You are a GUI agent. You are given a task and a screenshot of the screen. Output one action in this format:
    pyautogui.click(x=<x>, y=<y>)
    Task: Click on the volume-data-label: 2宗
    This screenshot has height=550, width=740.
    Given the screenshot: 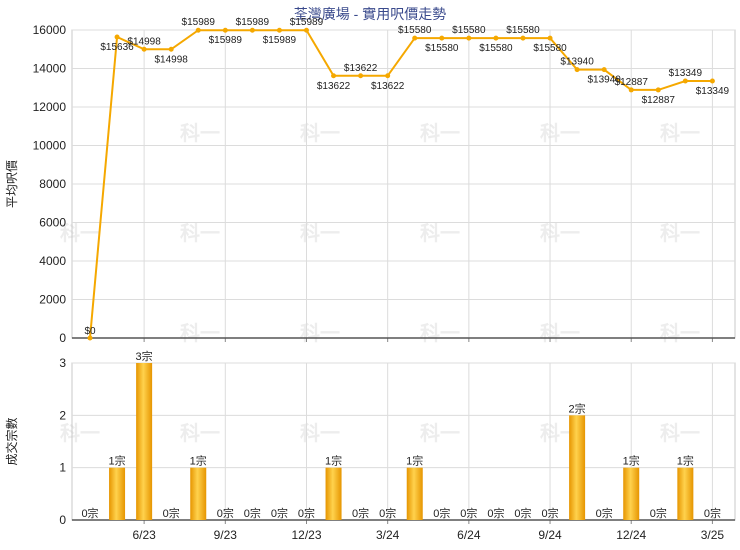 What is the action you would take?
    pyautogui.click(x=577, y=408)
    